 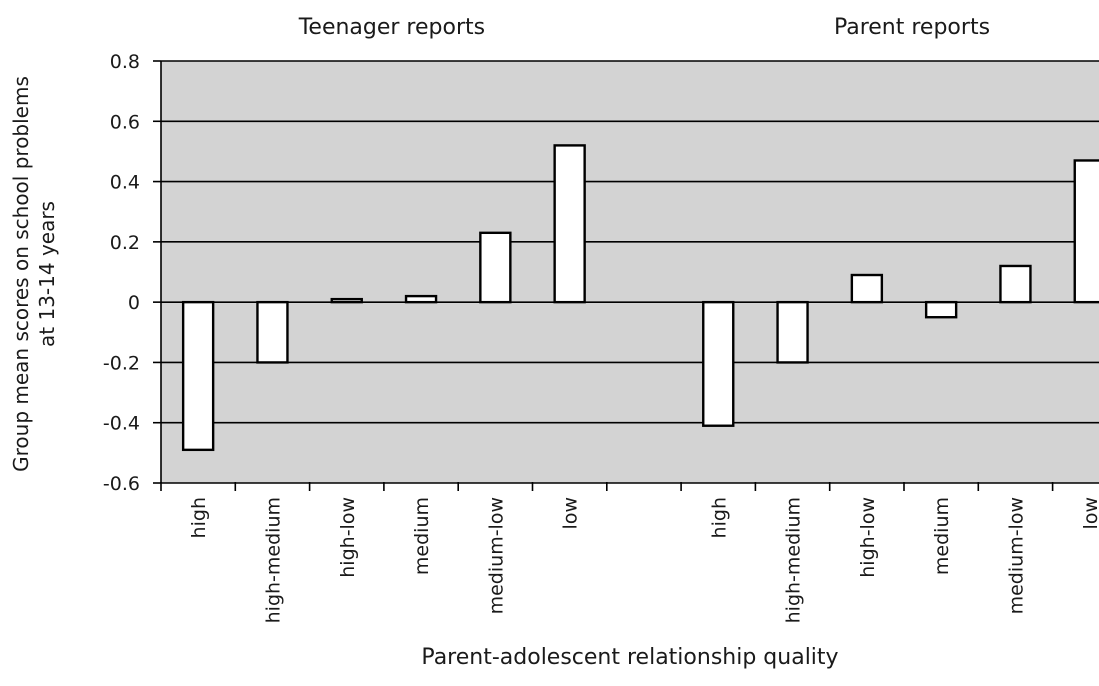 What do you see at coordinates (21, 274) in the screenshot?
I see `y-axis-label-line: Group mean scores on school problems` at bounding box center [21, 274].